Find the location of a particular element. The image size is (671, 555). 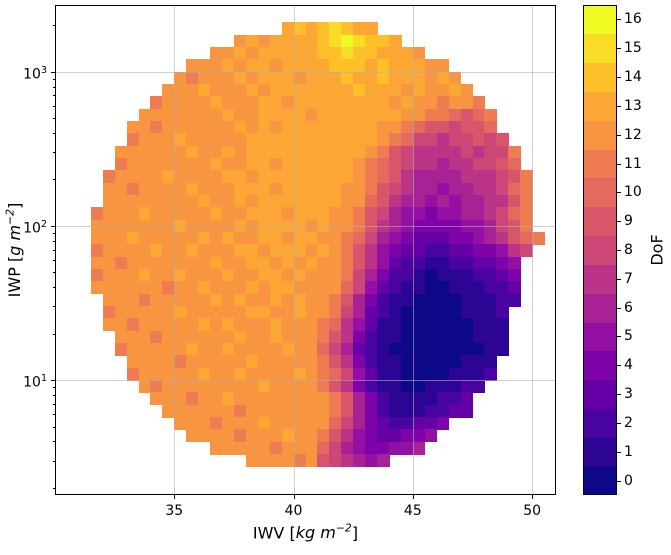

colorbar-tick-label: 3 is located at coordinates (628, 394).